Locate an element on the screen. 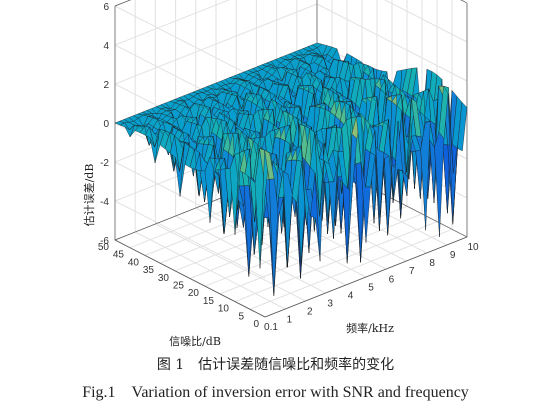 The image size is (551, 413). figure-caption-chinese: 图 1 估计误差随信噪比和频率的变化 is located at coordinates (275, 365).